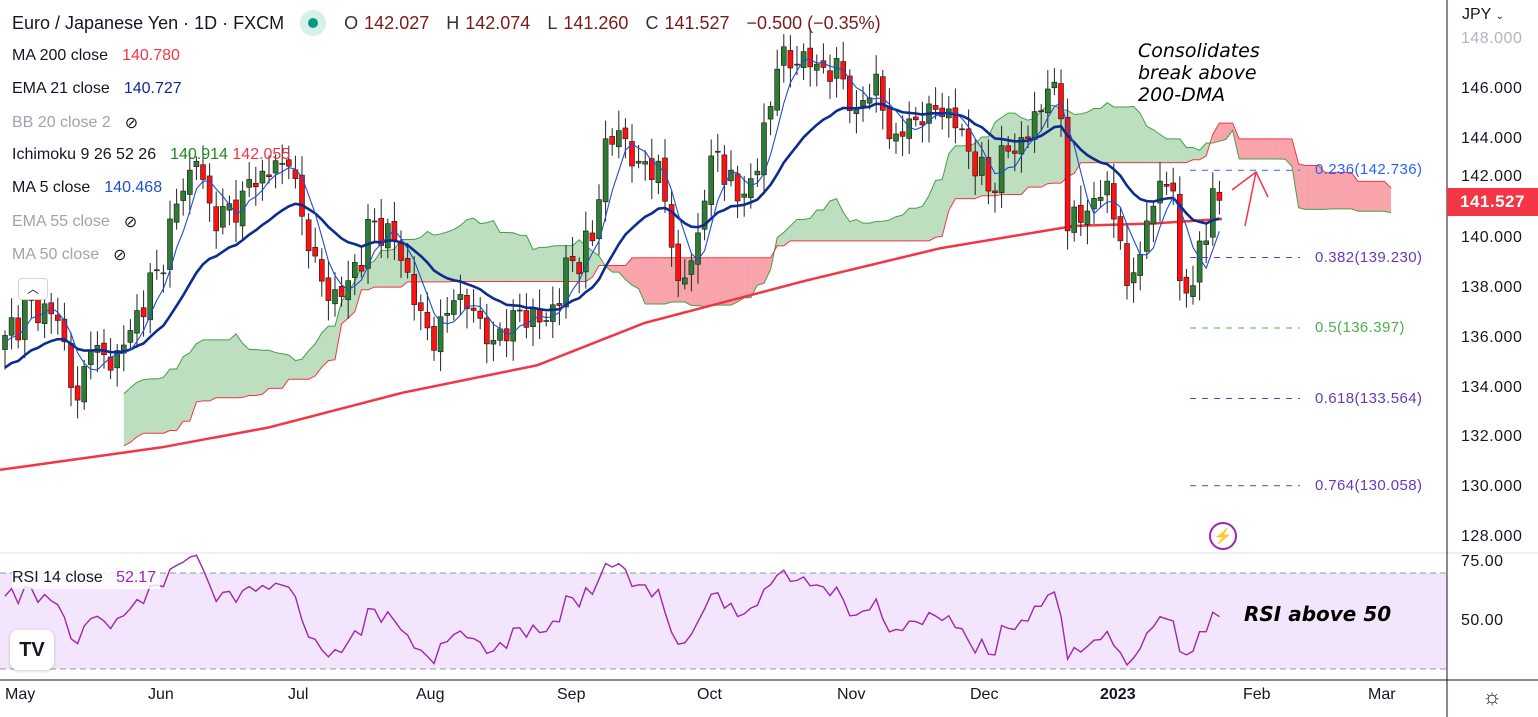  Describe the element at coordinates (1199, 51) in the screenshot. I see `annotation-line: Consolidates` at that location.